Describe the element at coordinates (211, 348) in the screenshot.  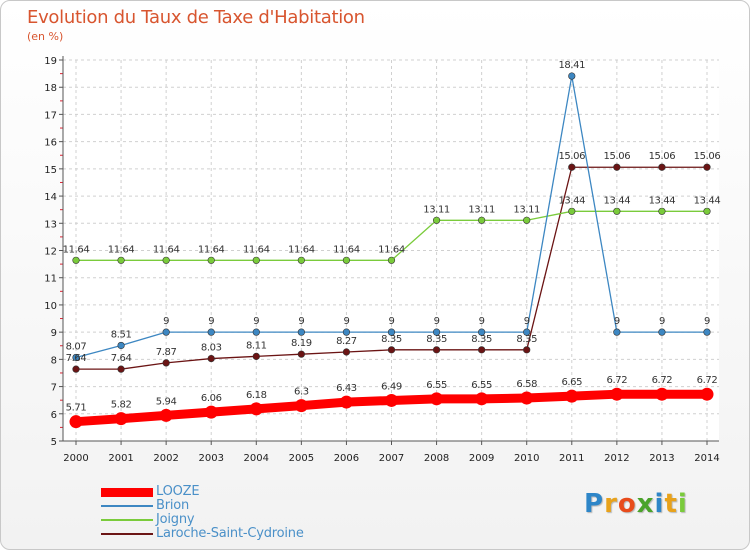
I see `data-label: 8.03` at that location.